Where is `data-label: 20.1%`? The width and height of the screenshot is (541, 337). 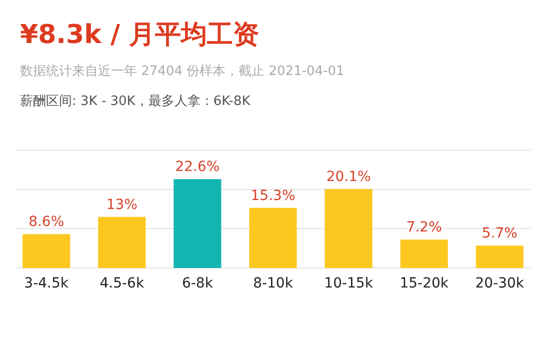 data-label: 20.1% is located at coordinates (348, 176).